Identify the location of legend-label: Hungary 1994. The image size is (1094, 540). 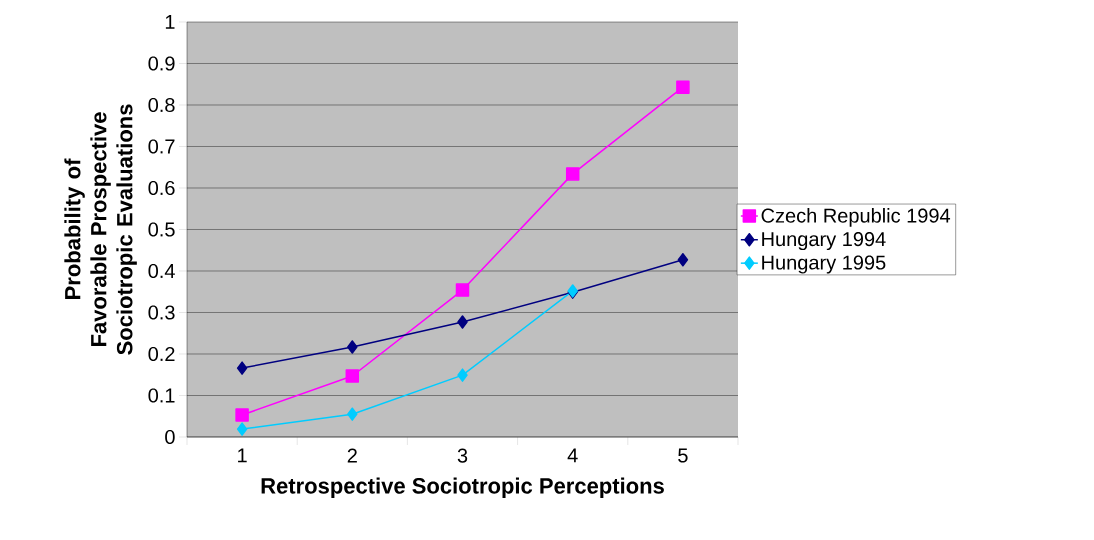
(824, 241).